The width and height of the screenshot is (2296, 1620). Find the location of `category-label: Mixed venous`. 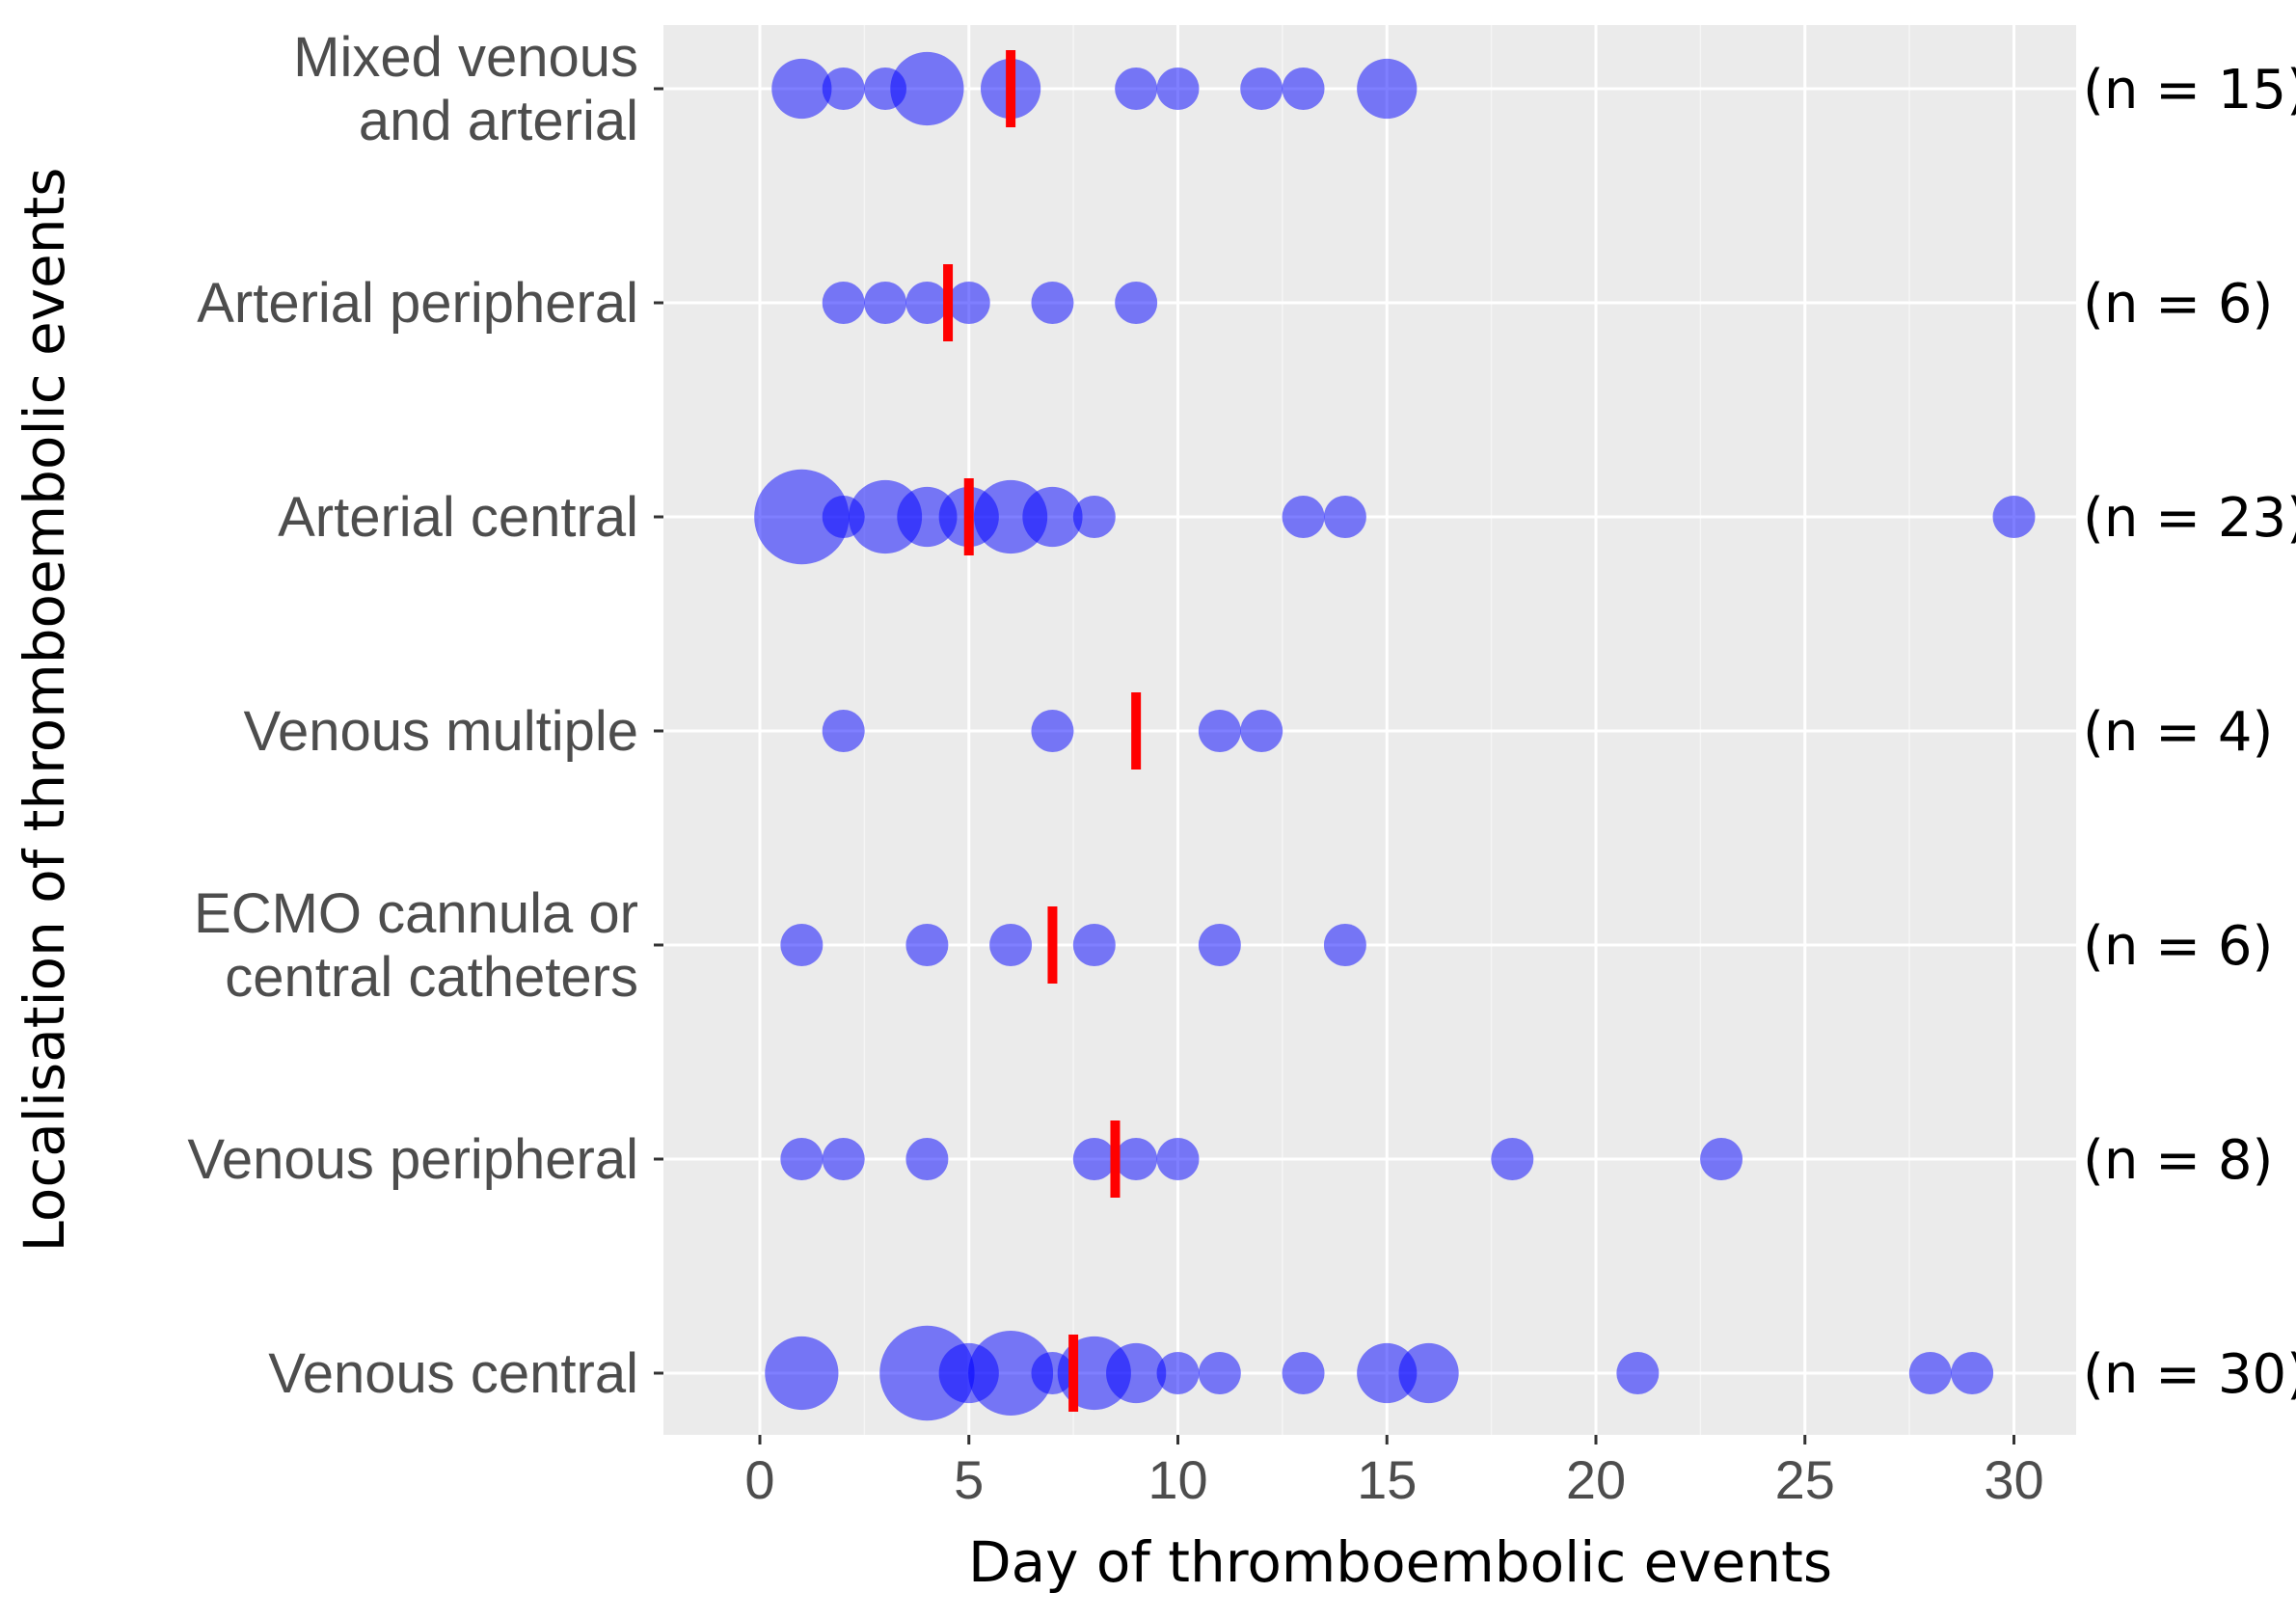

category-label: Mixed venous is located at coordinates (465, 57).